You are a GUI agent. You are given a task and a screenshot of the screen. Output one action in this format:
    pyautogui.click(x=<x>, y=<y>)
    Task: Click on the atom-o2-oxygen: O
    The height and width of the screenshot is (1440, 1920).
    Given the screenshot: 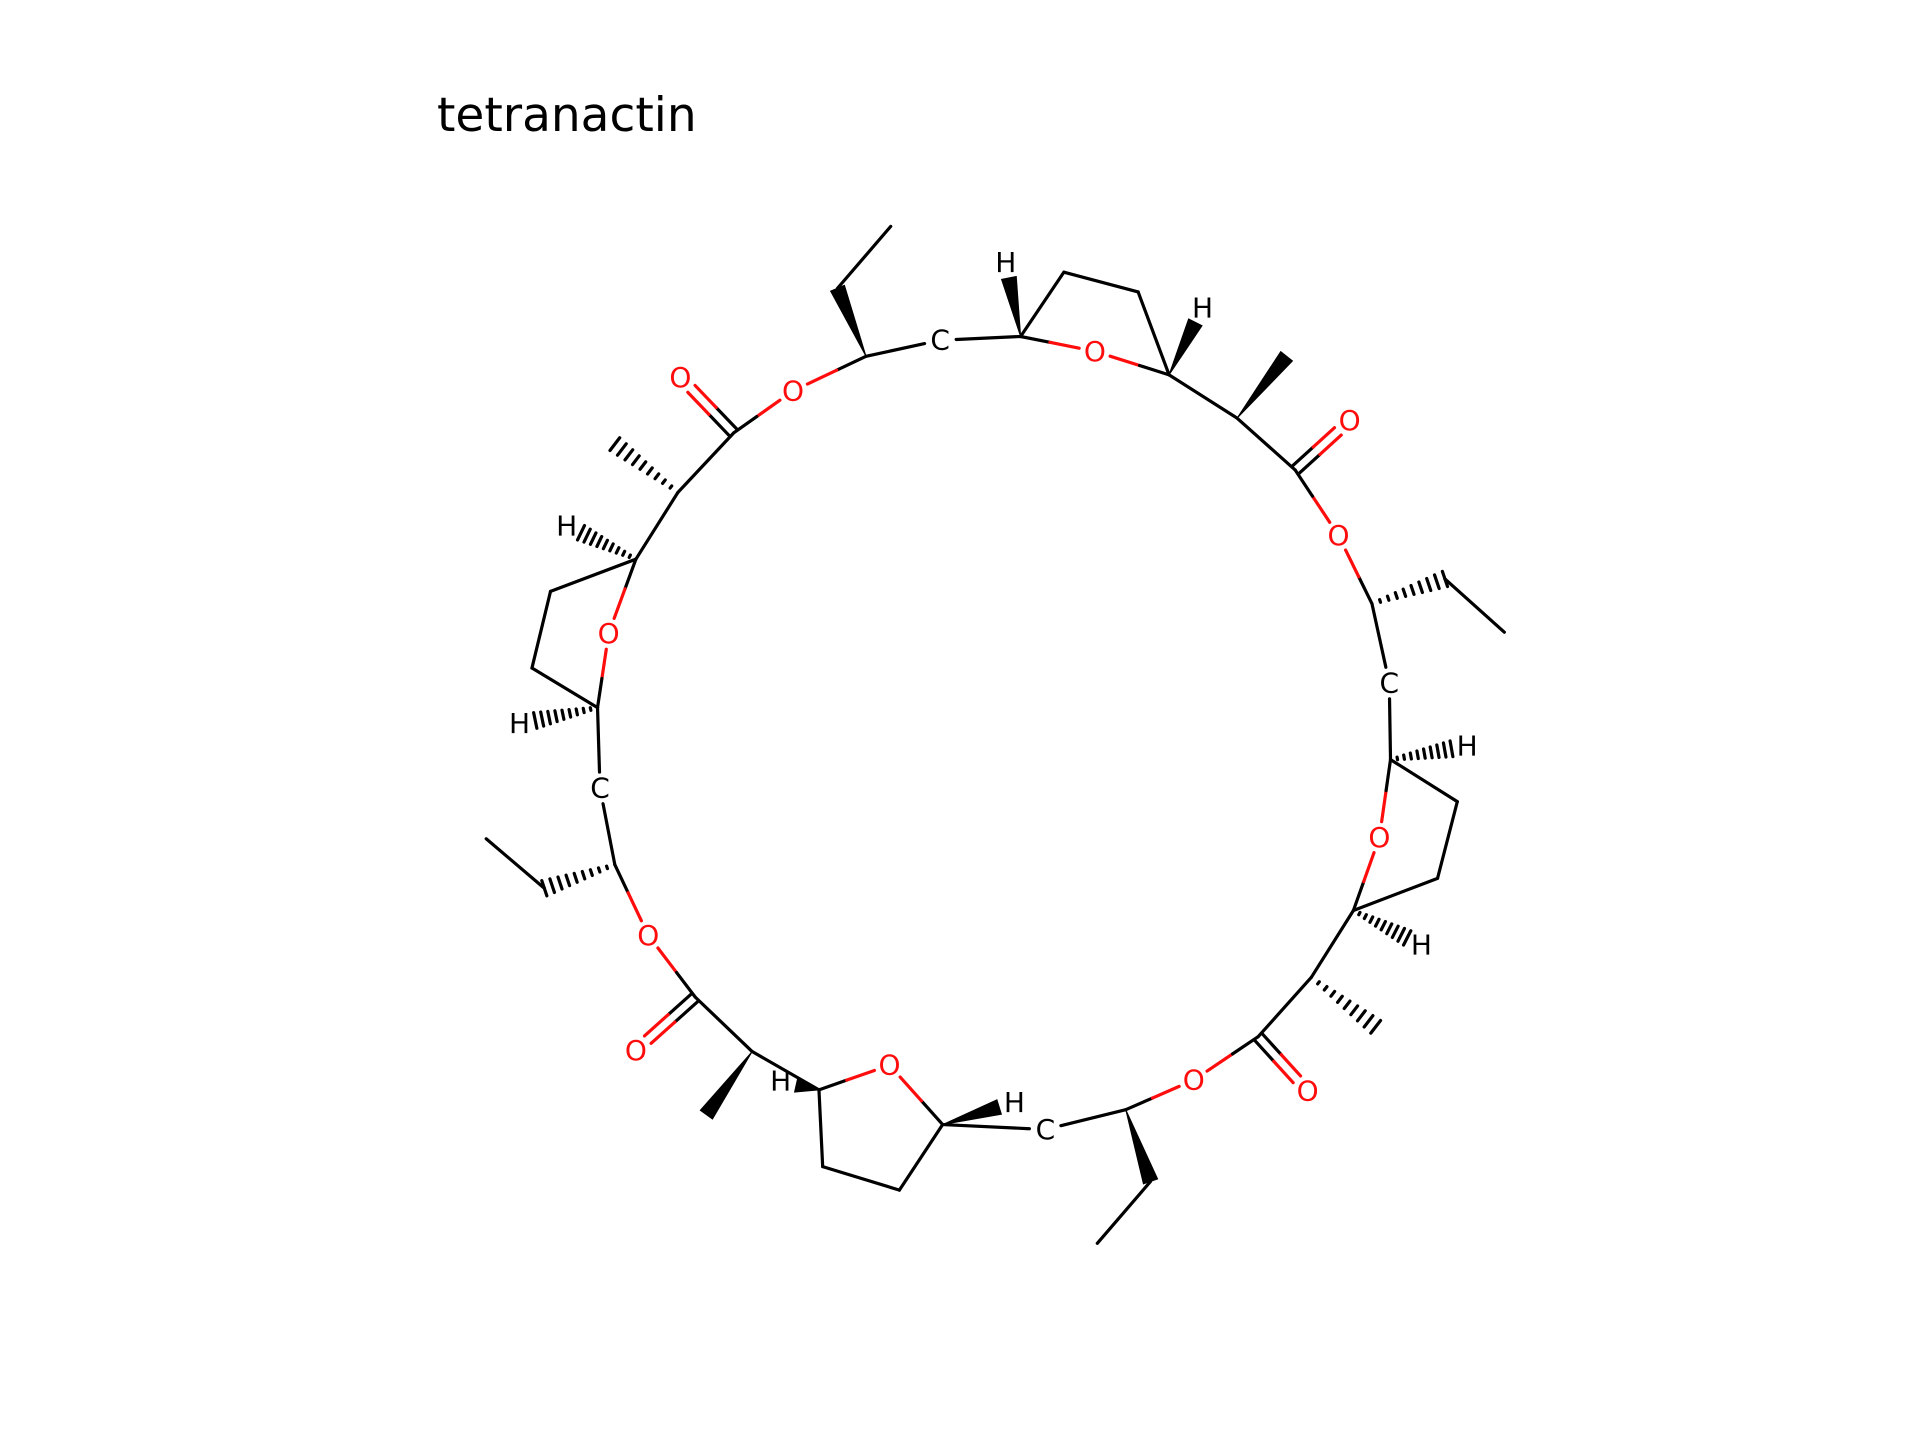 What is the action you would take?
    pyautogui.click(x=793, y=390)
    